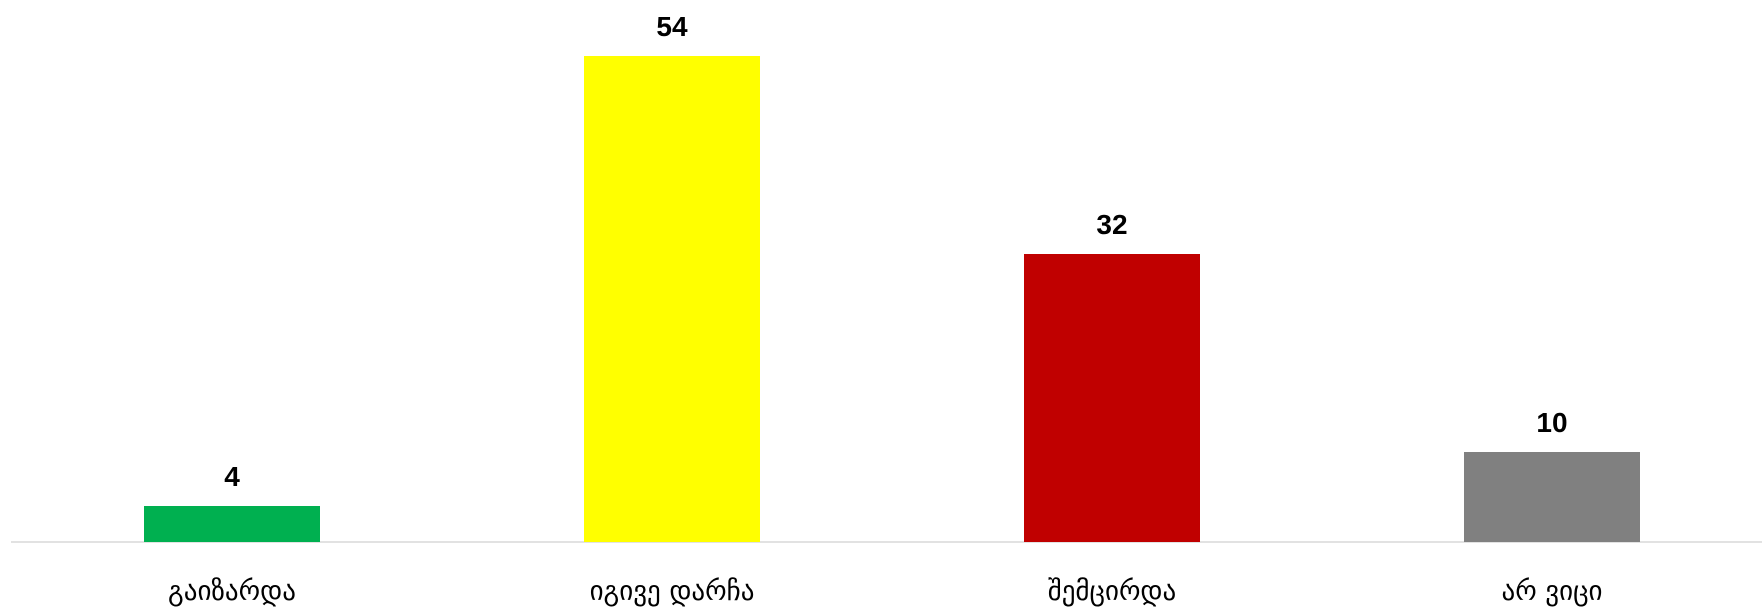 The width and height of the screenshot is (1762, 614). Describe the element at coordinates (1551, 422) in the screenshot. I see `value-label: 10` at that location.